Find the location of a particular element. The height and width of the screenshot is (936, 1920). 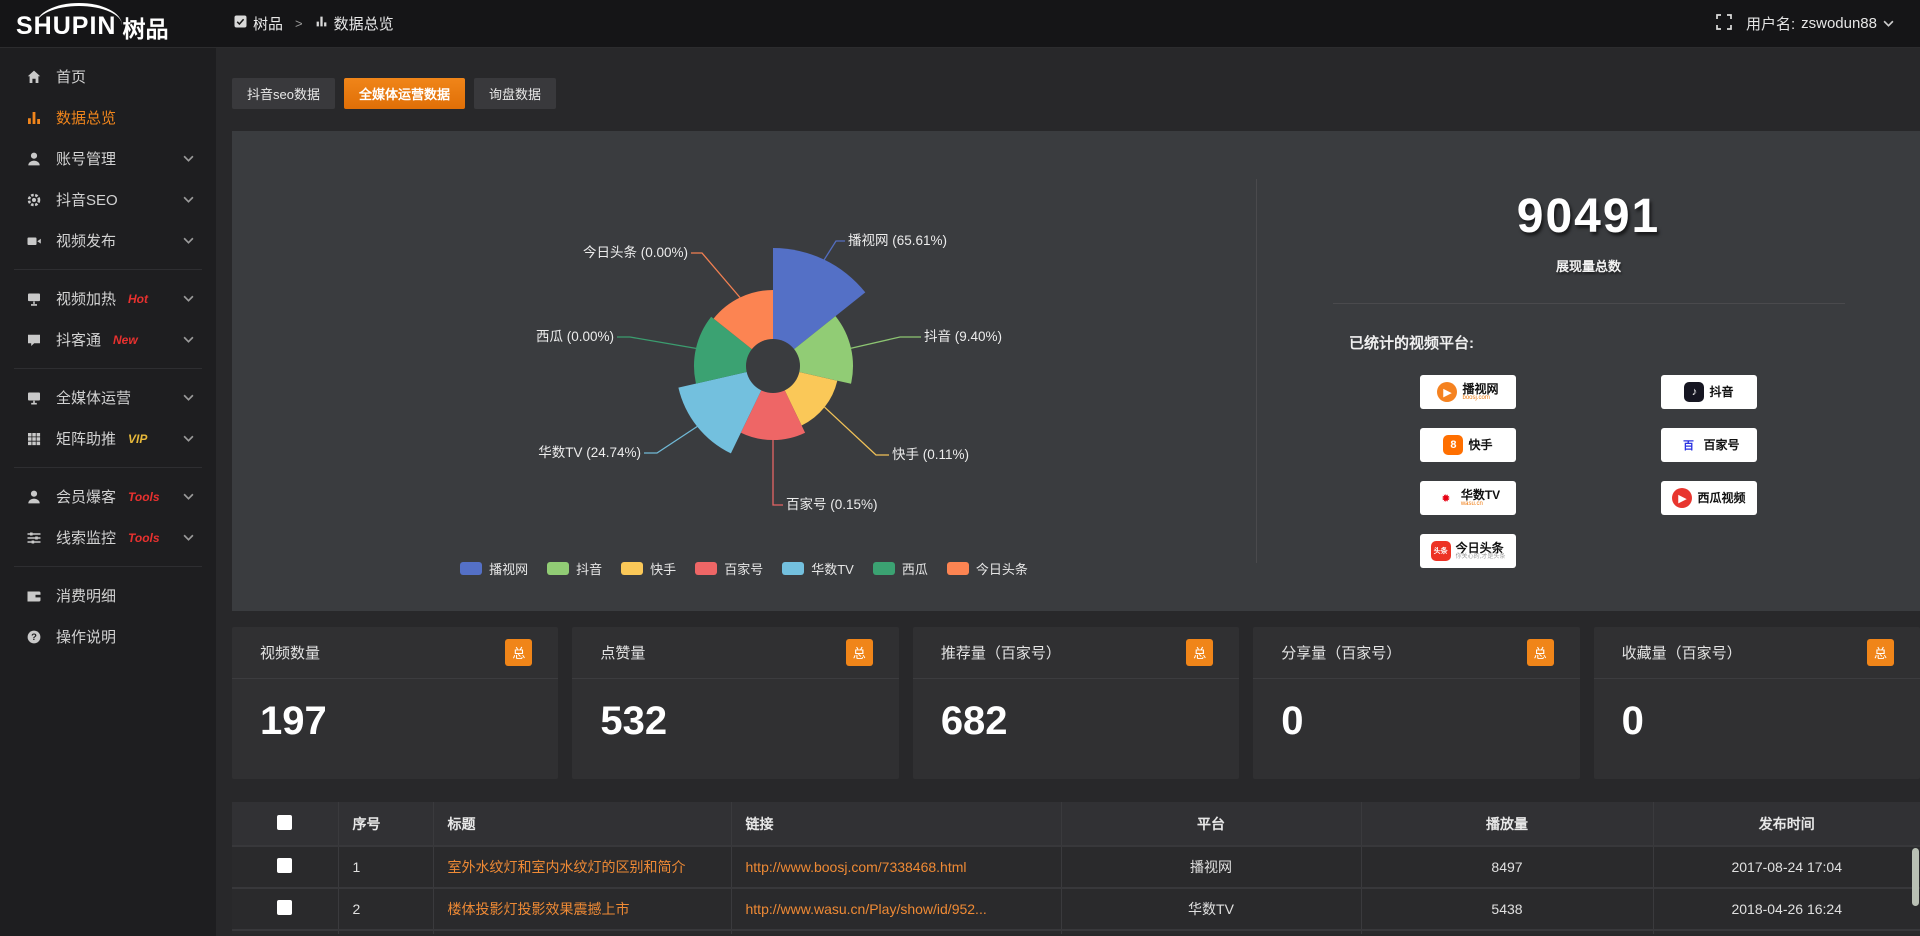

stat-card-header: 视频数量 总 is located at coordinates (395, 653).